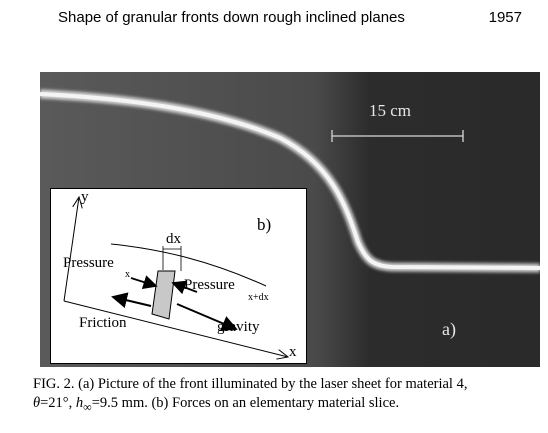 The image size is (548, 433). What do you see at coordinates (71, 249) in the screenshot?
I see `y-axis` at bounding box center [71, 249].